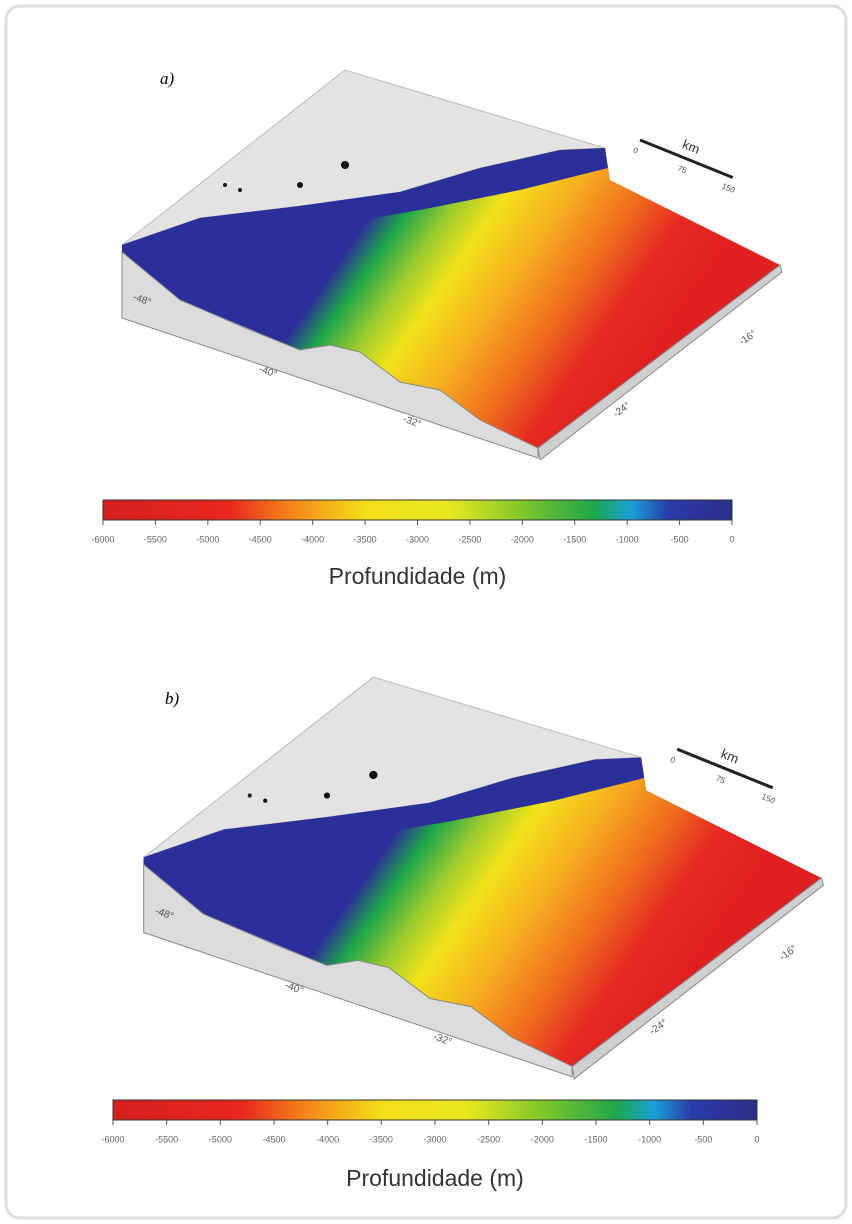  What do you see at coordinates (172, 698) in the screenshot?
I see `panel-label: b)` at bounding box center [172, 698].